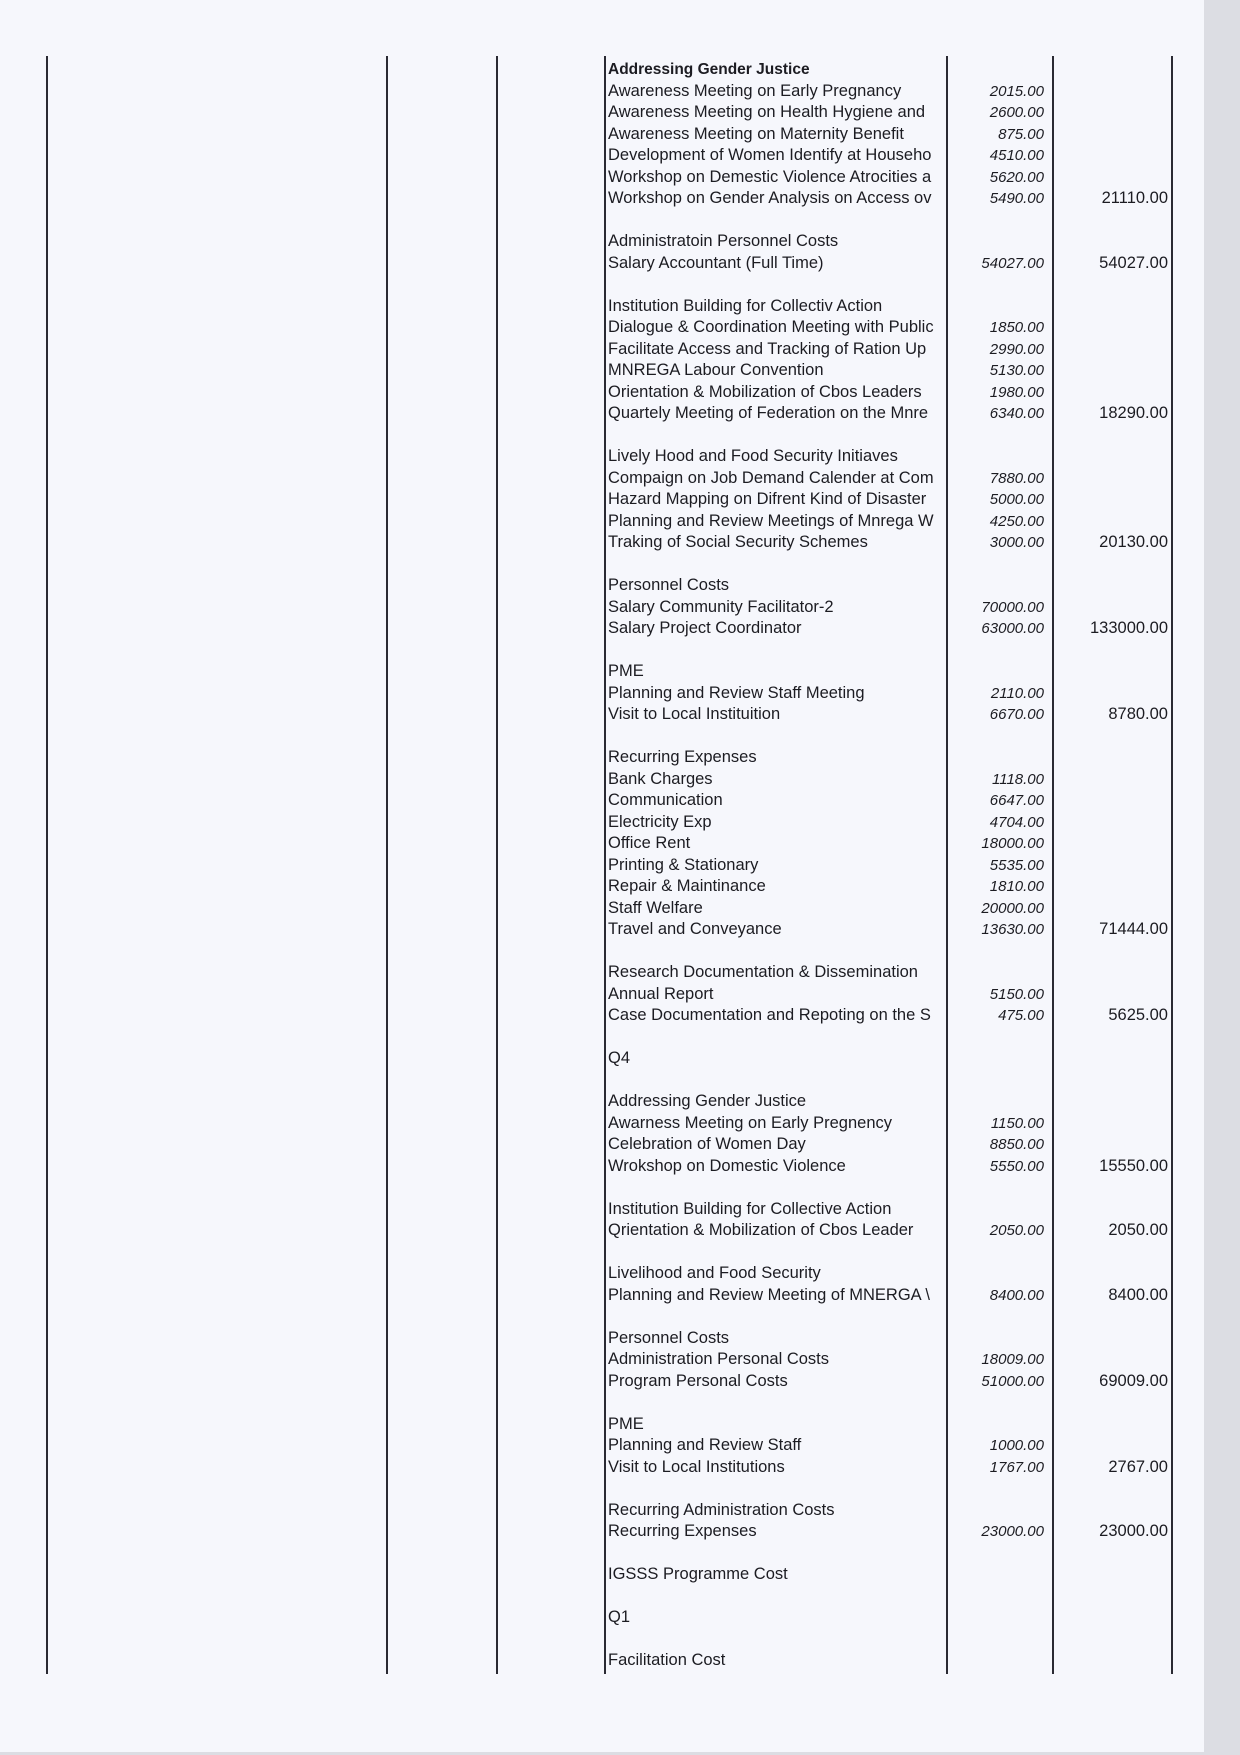  Describe the element at coordinates (714, 1273) in the screenshot. I see `section-heading: Livelihood and Food Security` at that location.